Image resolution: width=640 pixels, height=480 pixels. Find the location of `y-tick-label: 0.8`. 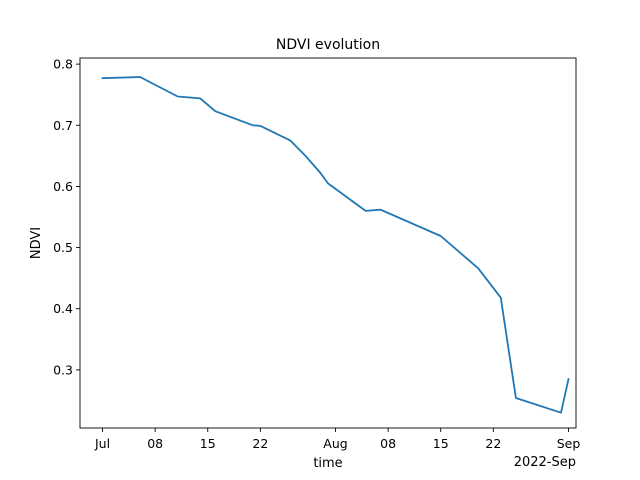

y-tick-label: 0.8 is located at coordinates (63, 64).